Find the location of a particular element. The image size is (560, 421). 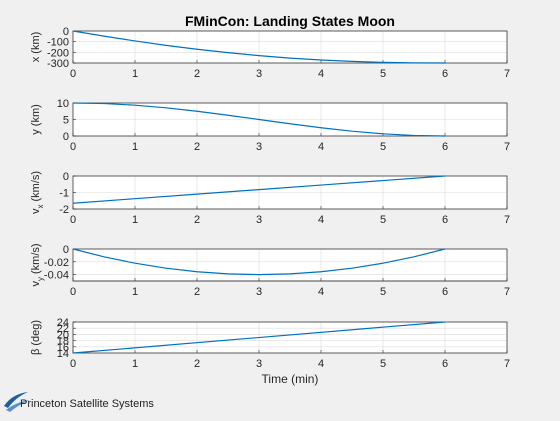

y-tick-label: 10 is located at coordinates (63, 104).